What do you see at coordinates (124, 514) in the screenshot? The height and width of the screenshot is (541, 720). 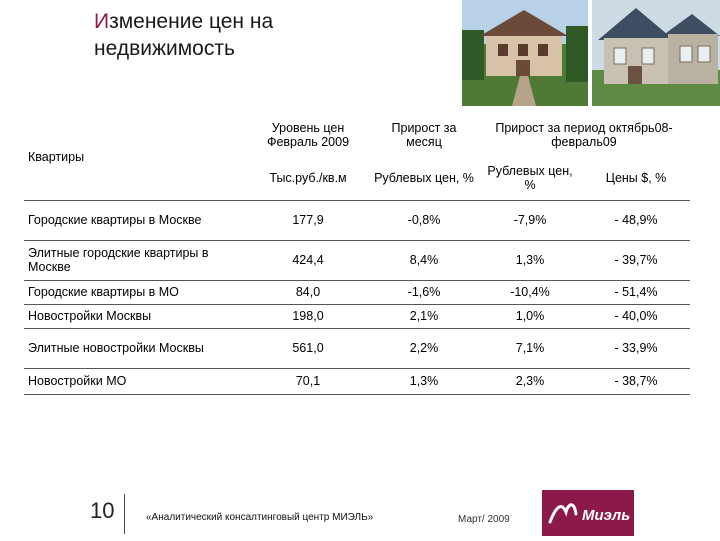 I see `footer-divider` at bounding box center [124, 514].